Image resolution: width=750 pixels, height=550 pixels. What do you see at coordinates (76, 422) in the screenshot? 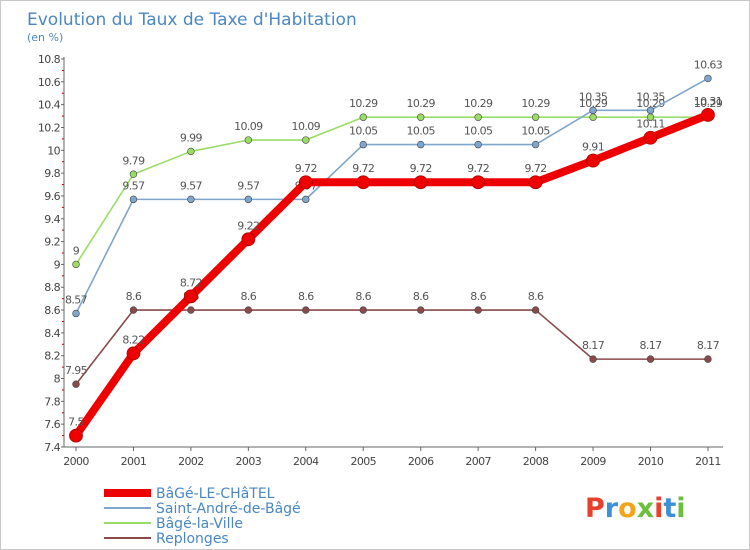
I see `data-label: 7.5` at bounding box center [76, 422].